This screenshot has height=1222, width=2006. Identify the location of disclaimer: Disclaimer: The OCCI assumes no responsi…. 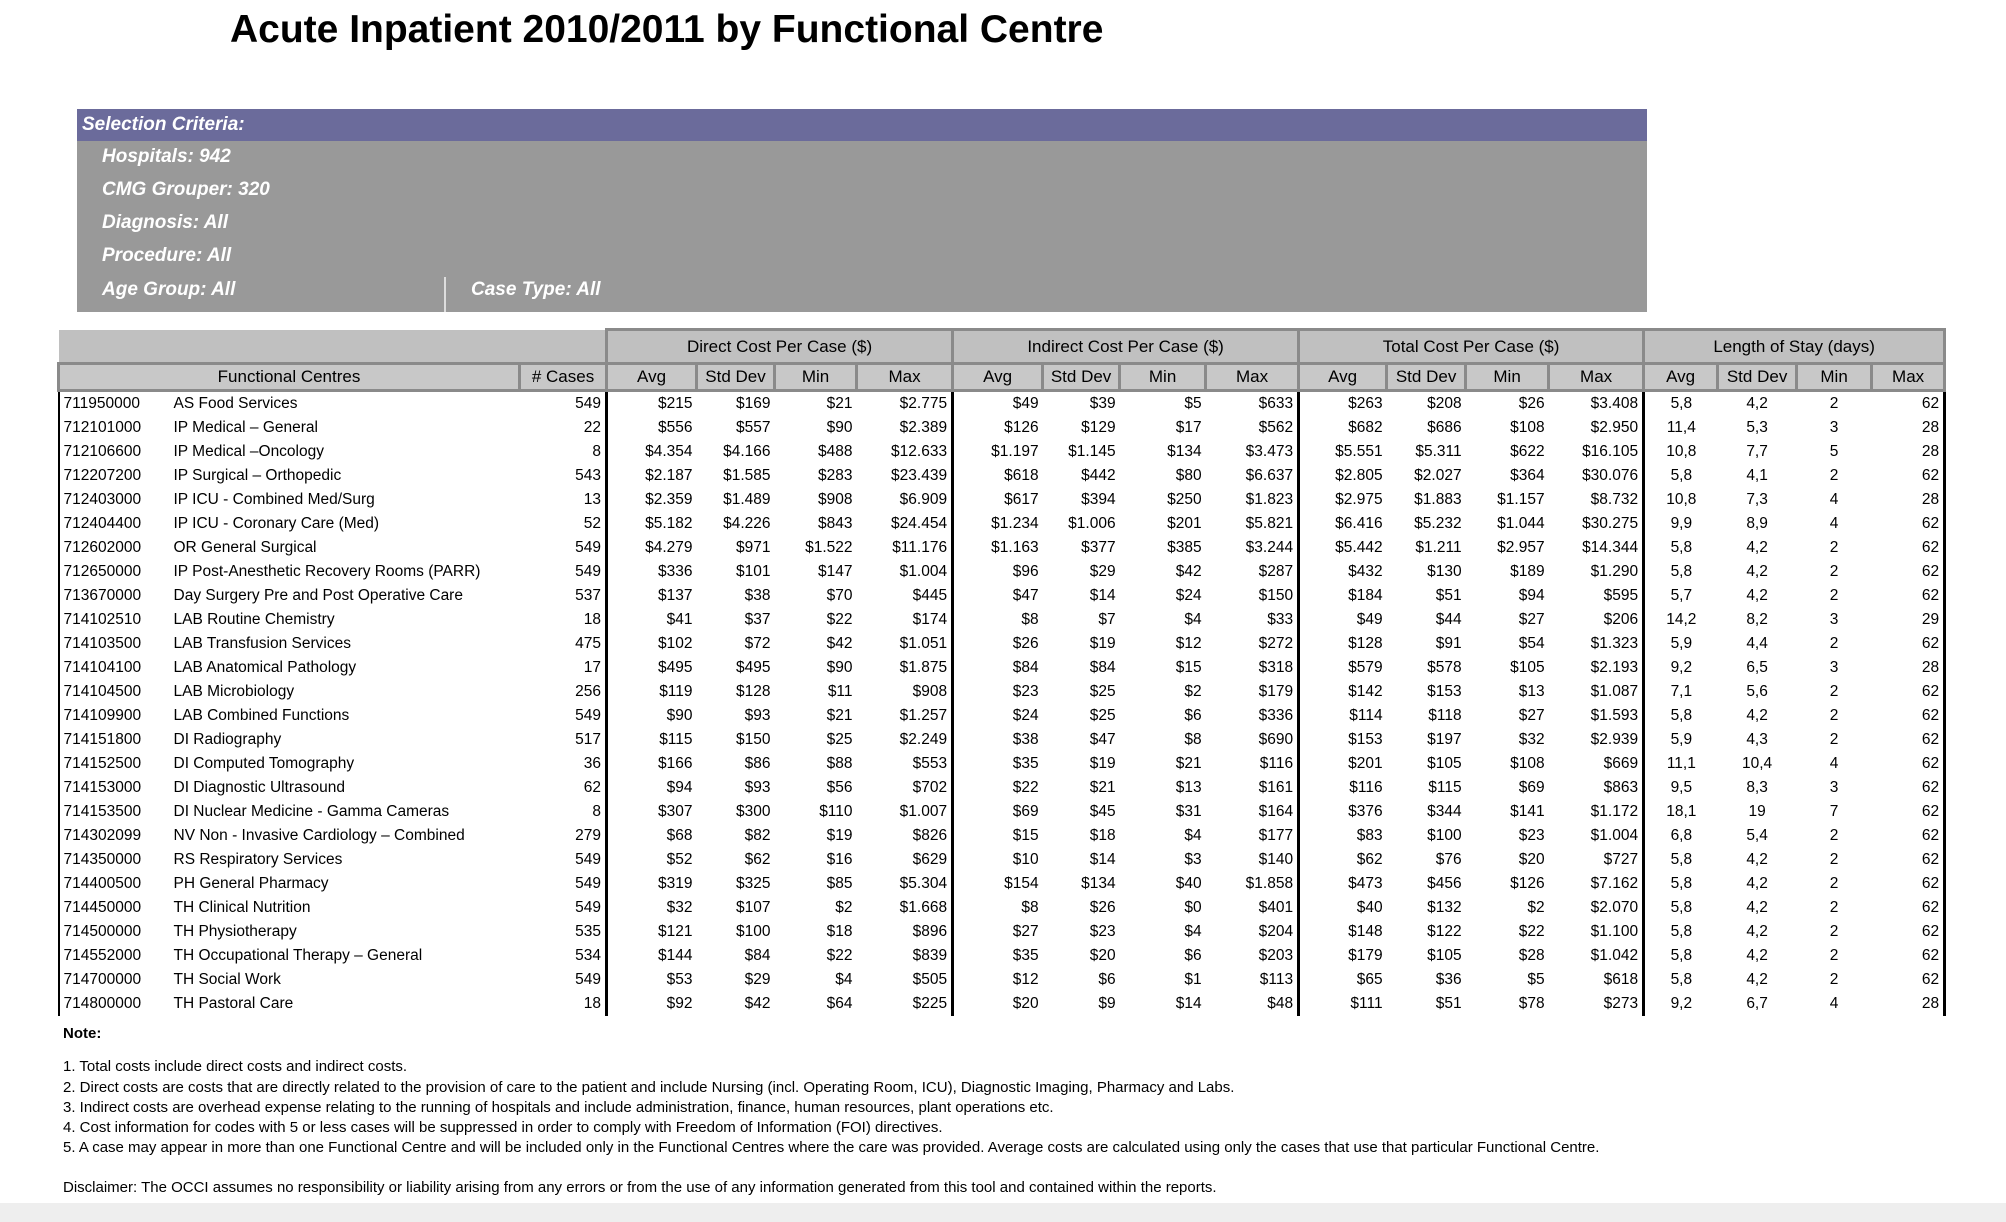
(640, 1187).